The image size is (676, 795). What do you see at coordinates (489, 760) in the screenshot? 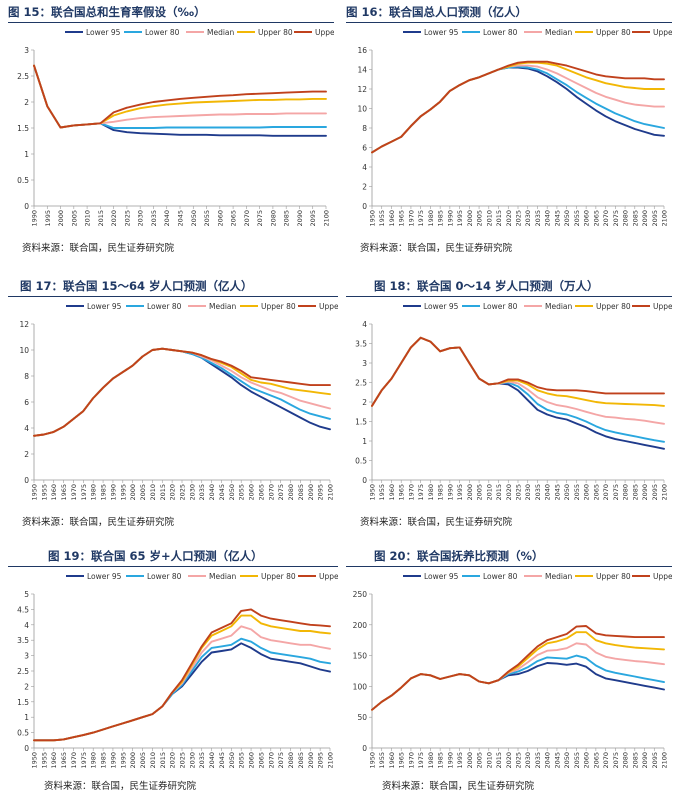
I see `x-tick-label: 2010` at bounding box center [489, 760].